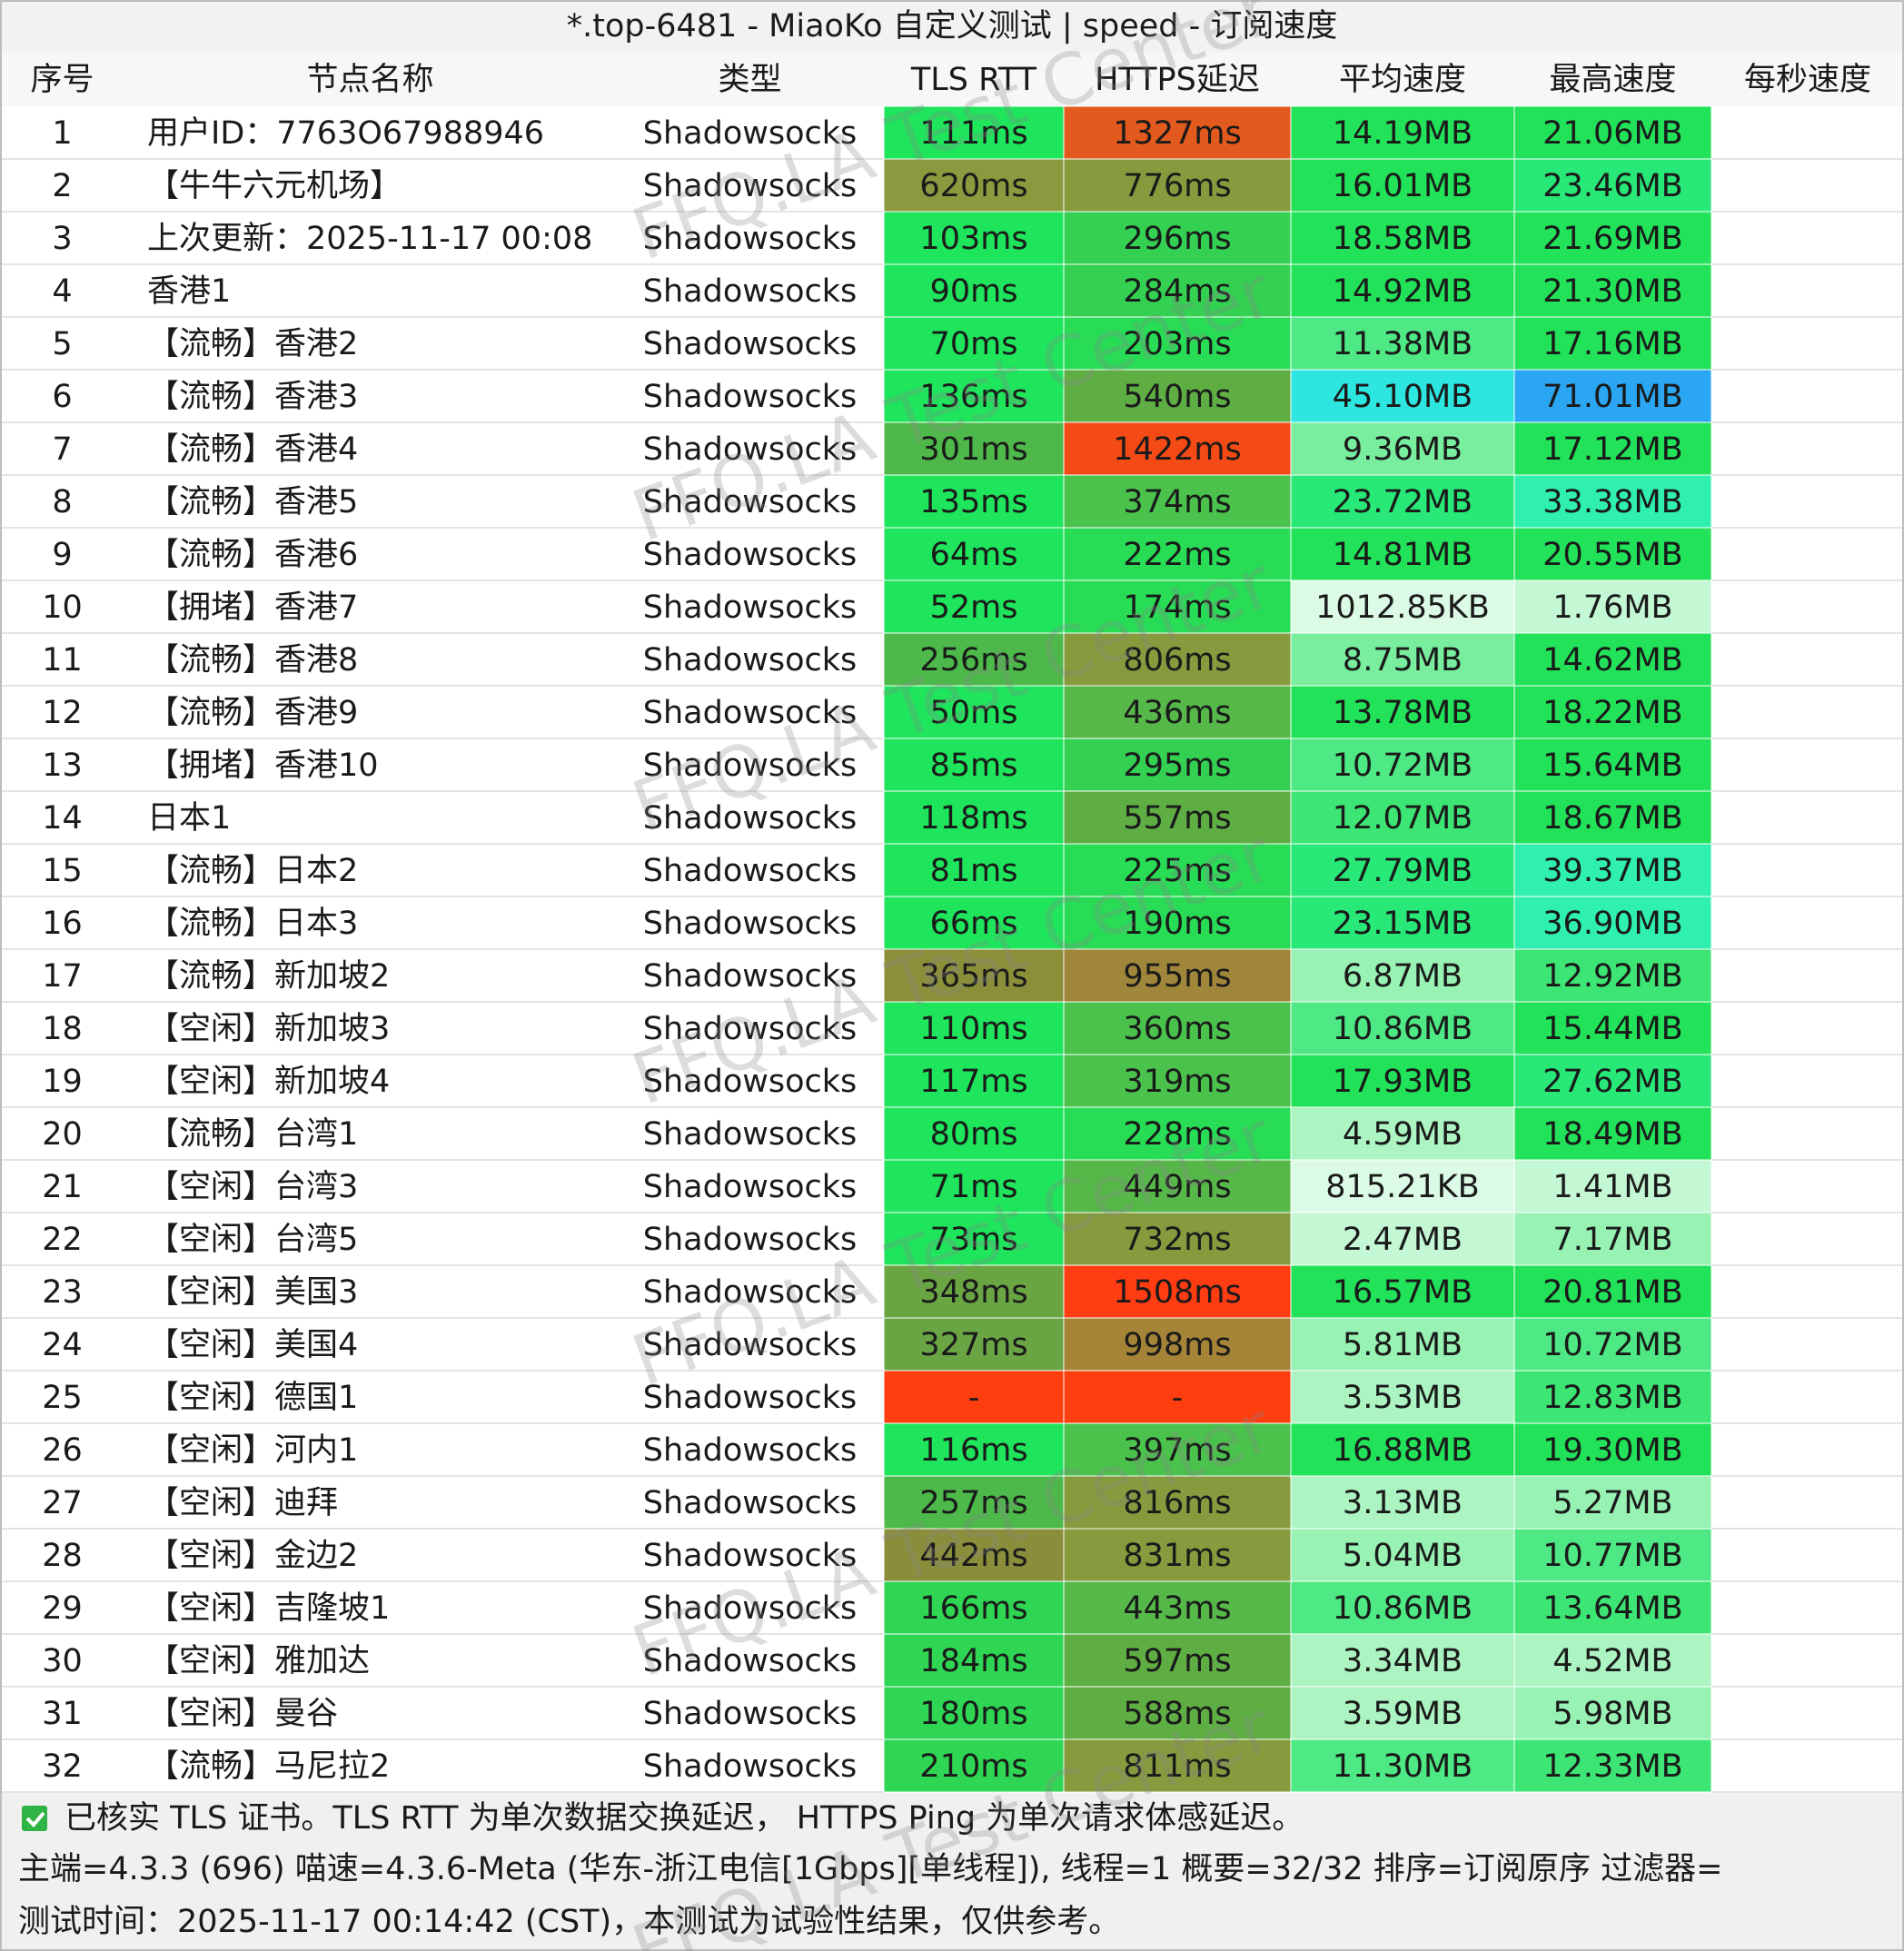 The height and width of the screenshot is (1951, 1904). Describe the element at coordinates (973, 133) in the screenshot. I see `cell-text: 111ms` at that location.